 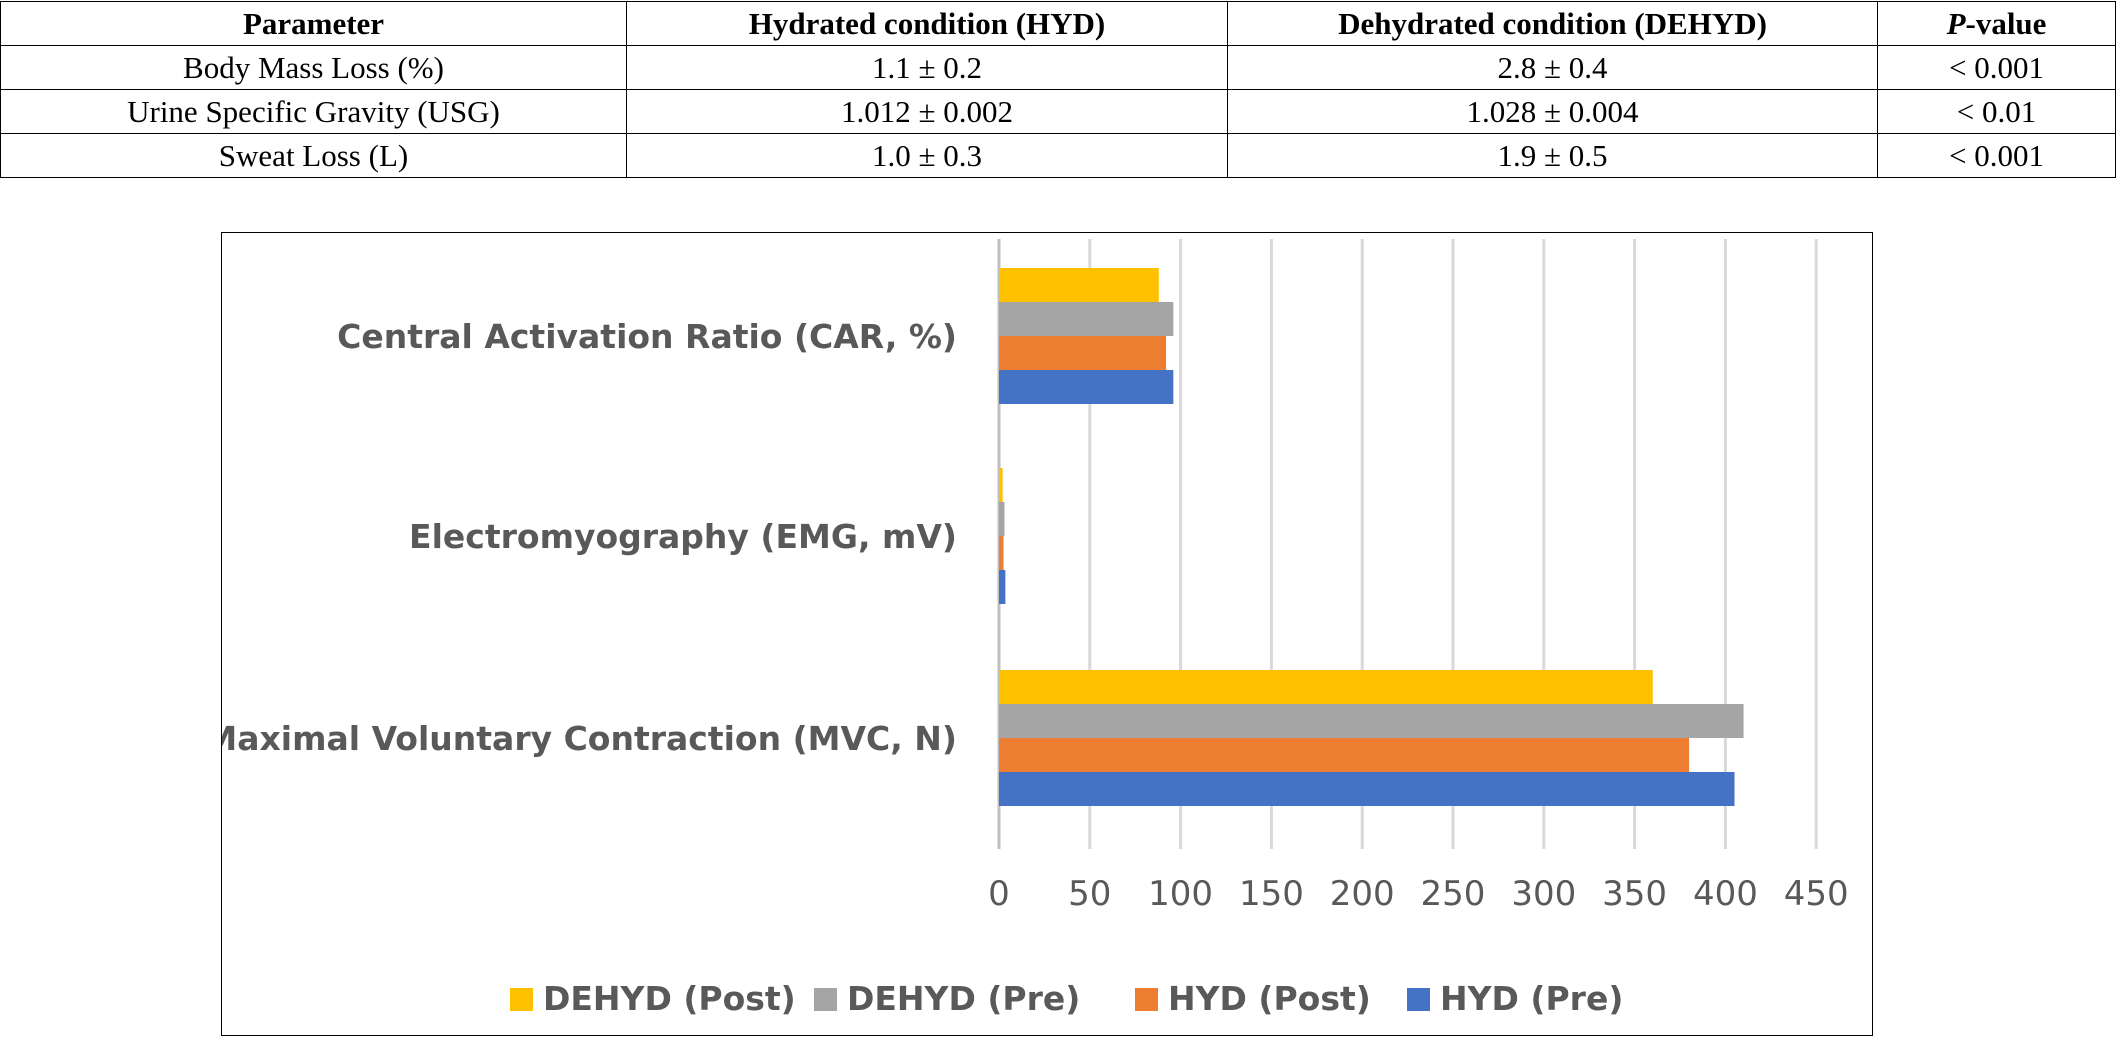 I want to click on x-tick-label: 150, so click(x=1271, y=894).